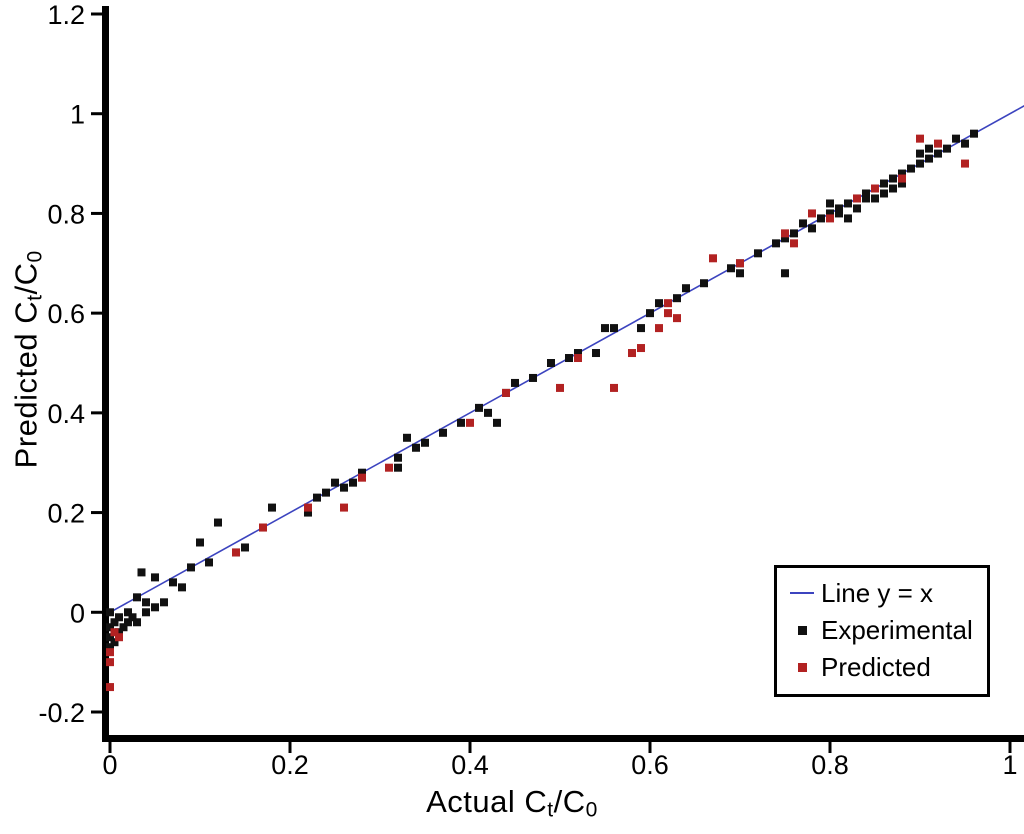 The width and height of the screenshot is (1024, 834). What do you see at coordinates (876, 667) in the screenshot?
I see `legend-label-predicted: Predicted` at bounding box center [876, 667].